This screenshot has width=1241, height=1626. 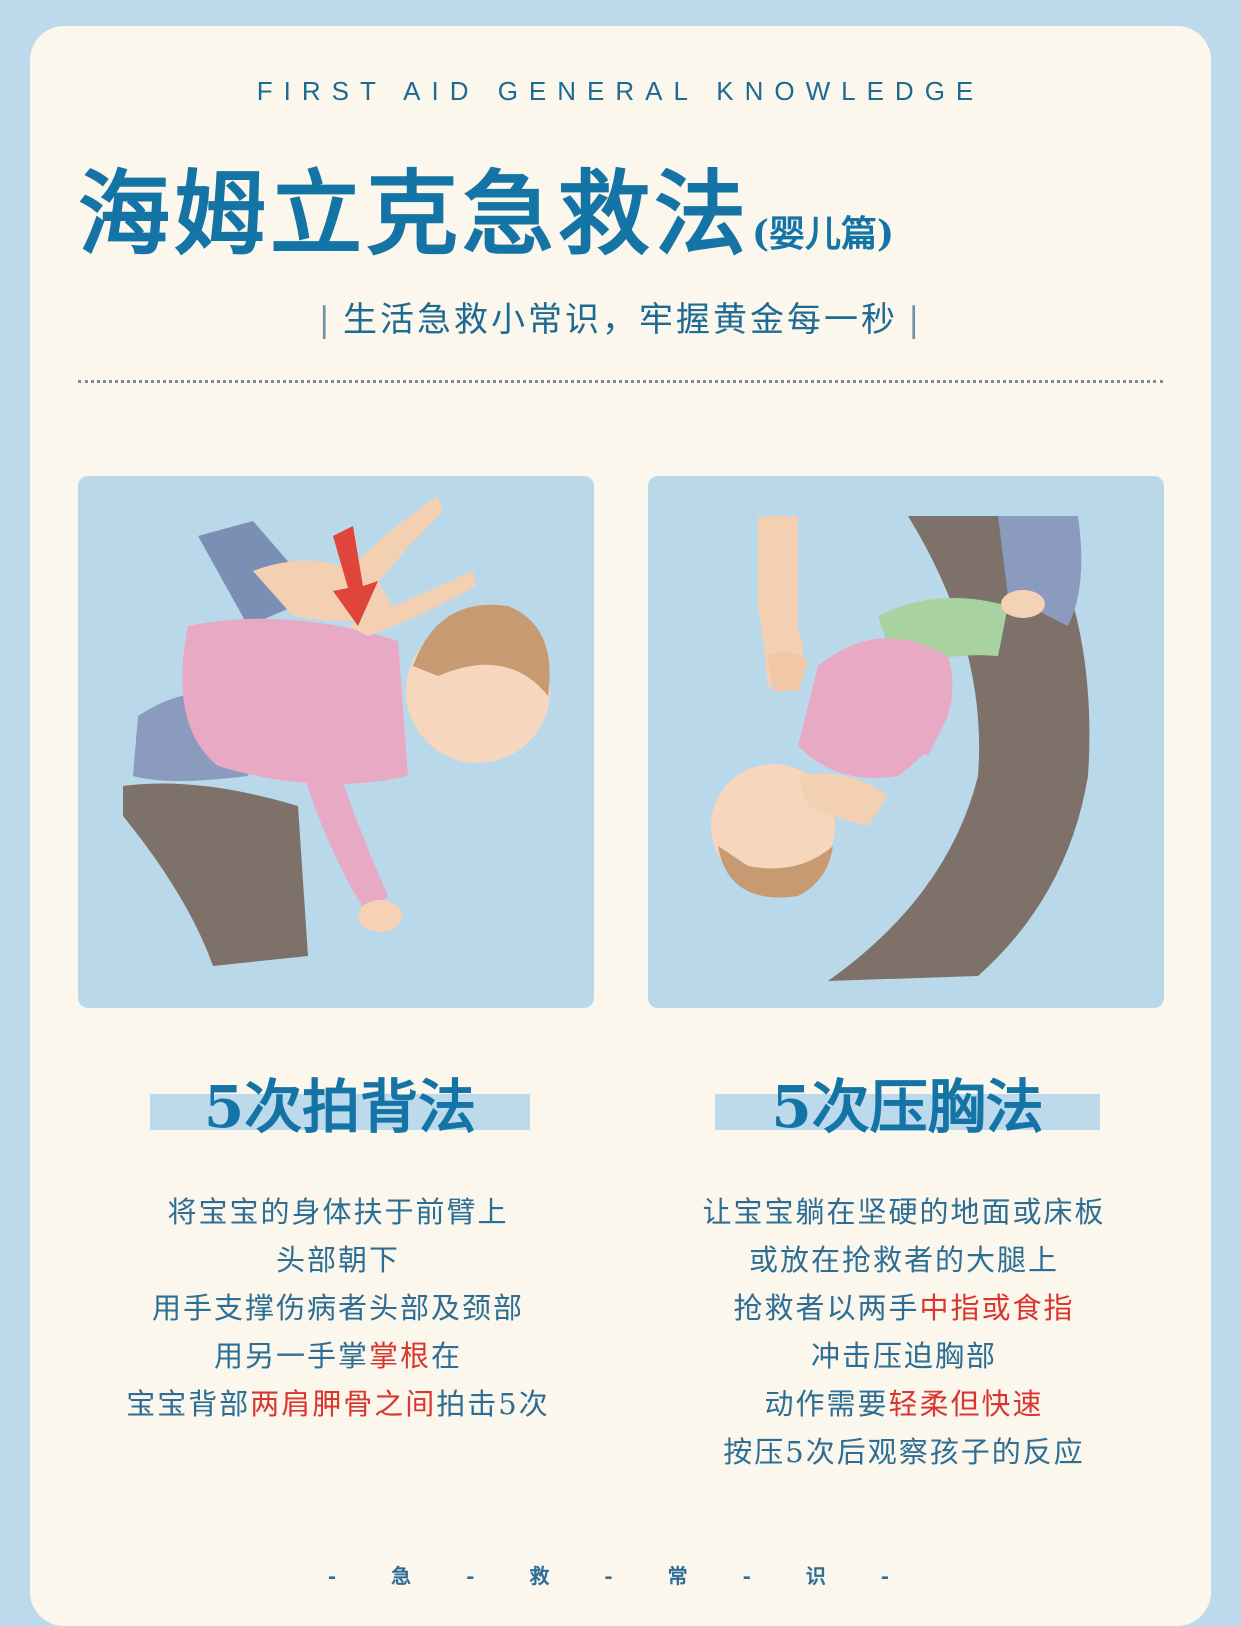 What do you see at coordinates (823, 234) in the screenshot?
I see `title-suffix: (婴儿篇)` at bounding box center [823, 234].